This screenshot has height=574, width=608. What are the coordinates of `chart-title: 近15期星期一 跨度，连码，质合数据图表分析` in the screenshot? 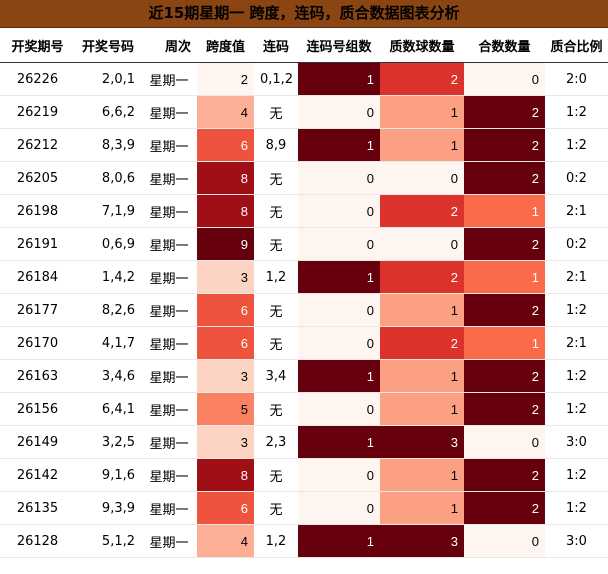 It's located at (304, 14).